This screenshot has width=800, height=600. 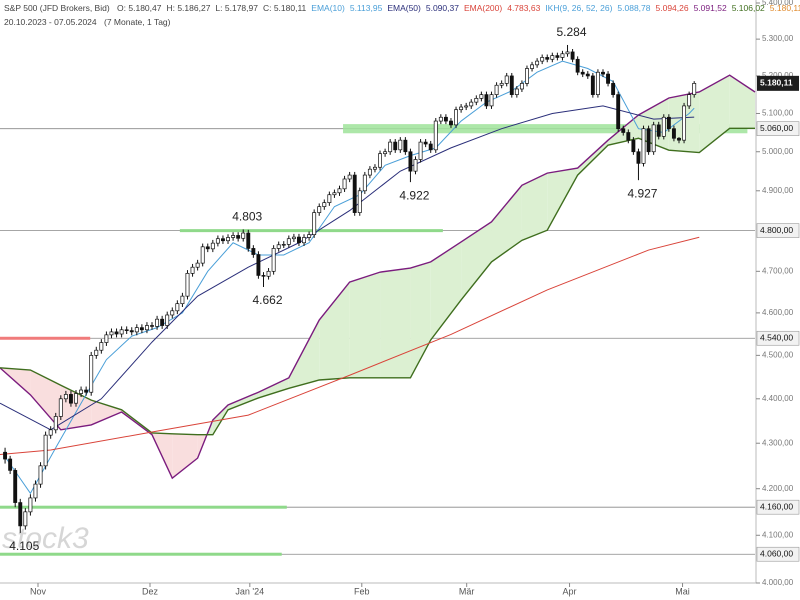 What do you see at coordinates (366, 8) in the screenshot?
I see `legend-value: 5.113,95` at bounding box center [366, 8].